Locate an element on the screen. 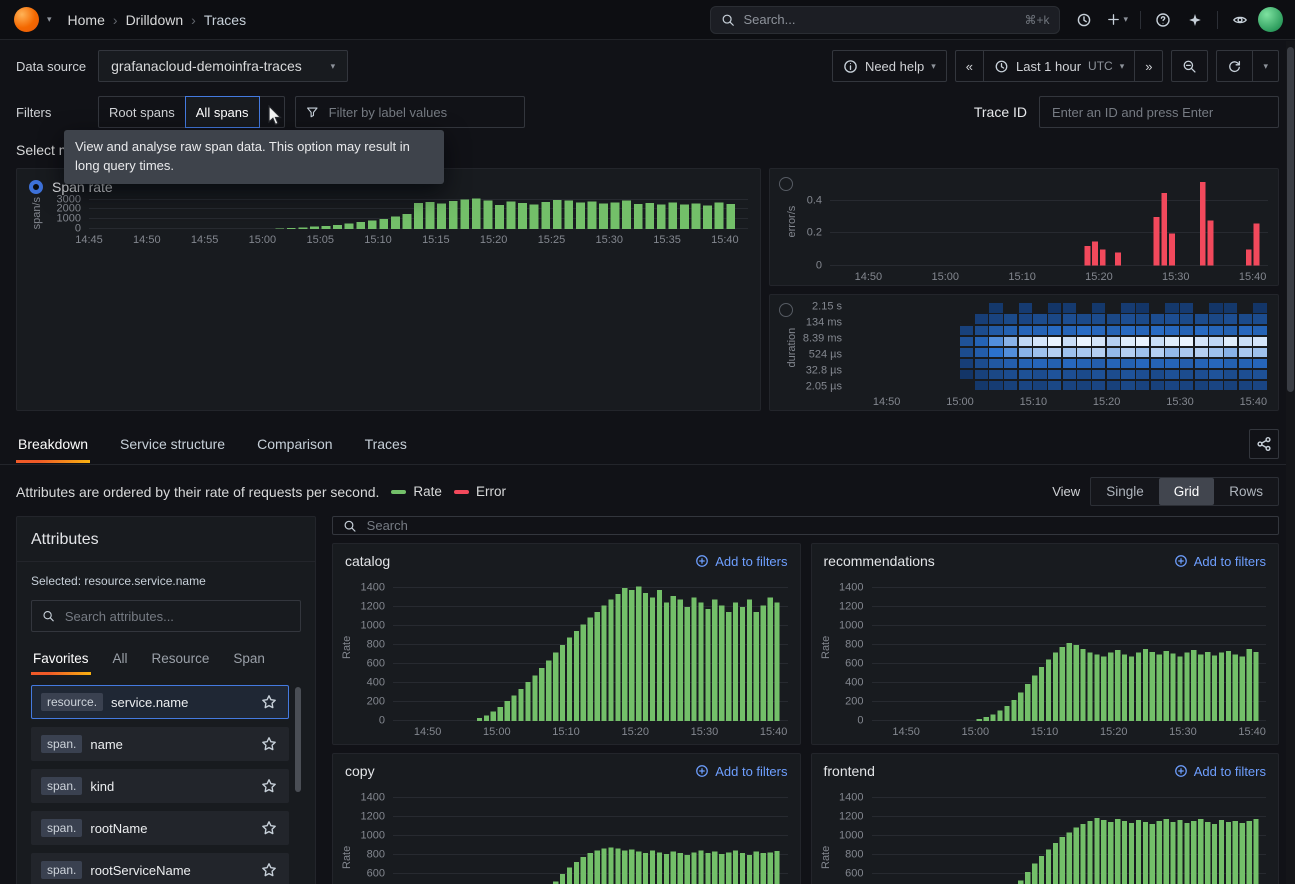 The image size is (1295, 884). datasource-picker: grafanacloud-demoinfra-traces ▾ is located at coordinates (223, 66).